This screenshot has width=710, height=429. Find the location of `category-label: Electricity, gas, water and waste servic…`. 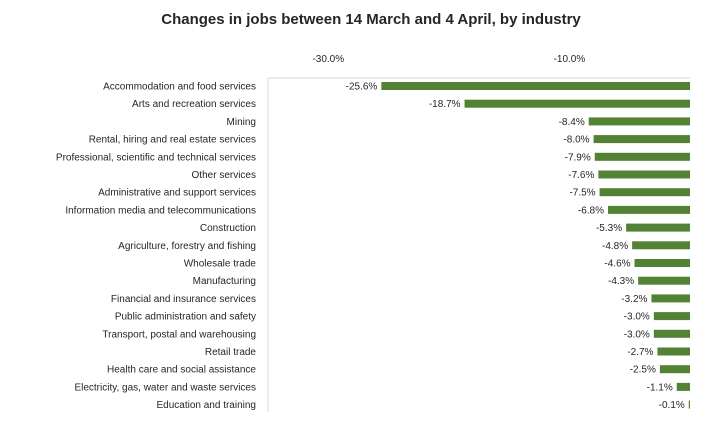

category-label: Electricity, gas, water and waste servic… is located at coordinates (165, 387).